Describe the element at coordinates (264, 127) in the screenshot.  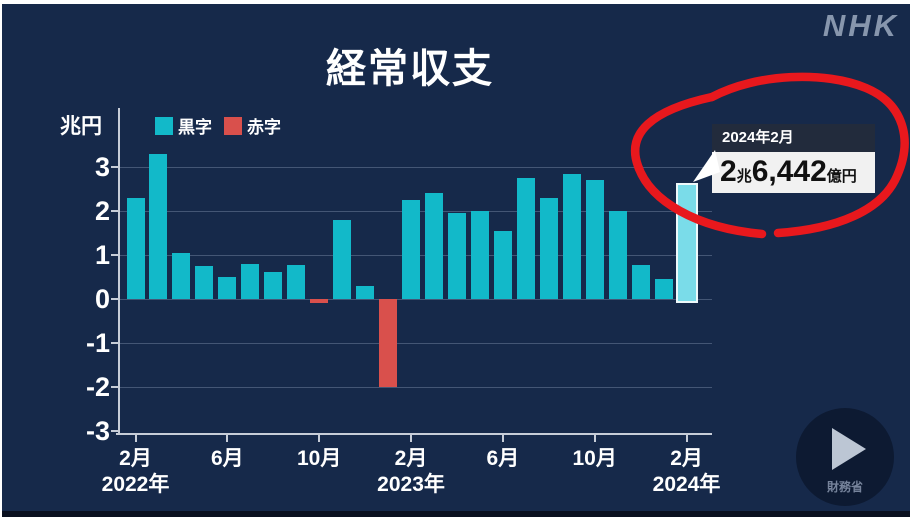
I see `legend-label-deficit: 赤字` at that location.